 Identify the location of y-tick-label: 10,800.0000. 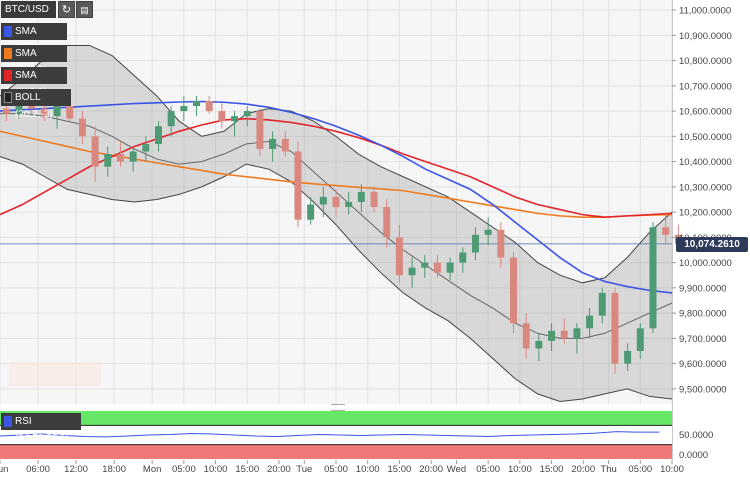
(705, 61).